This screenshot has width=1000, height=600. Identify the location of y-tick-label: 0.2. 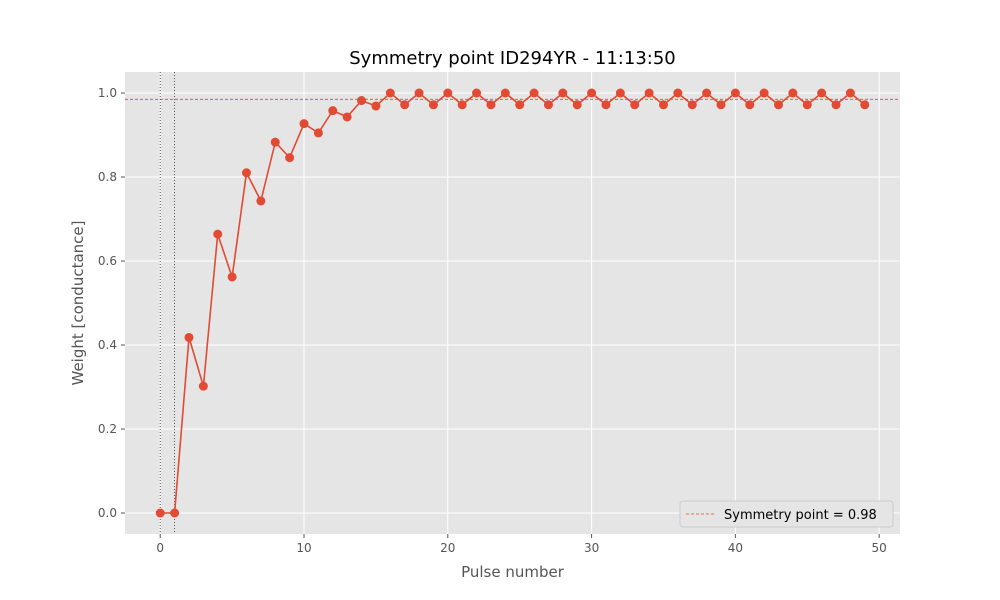
(107, 429).